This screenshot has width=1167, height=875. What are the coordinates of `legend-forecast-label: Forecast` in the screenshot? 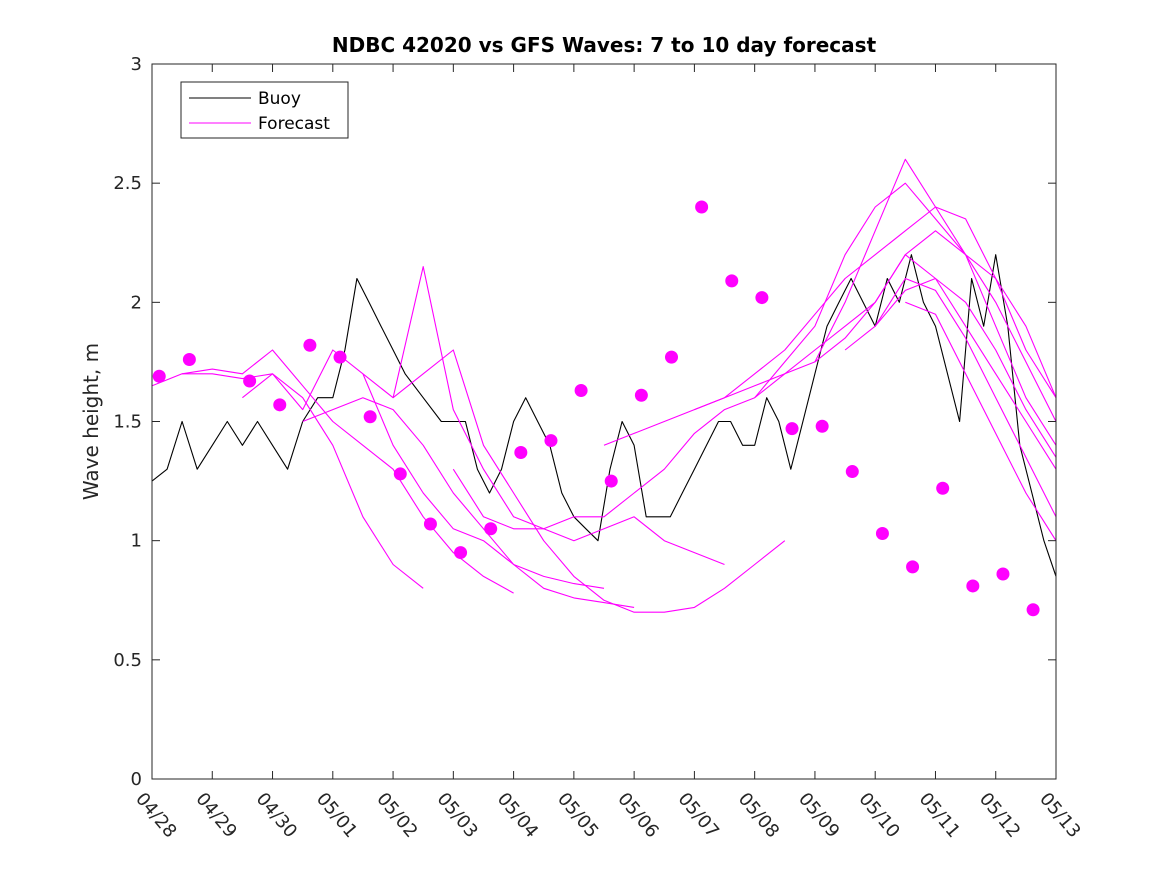 It's located at (294, 124).